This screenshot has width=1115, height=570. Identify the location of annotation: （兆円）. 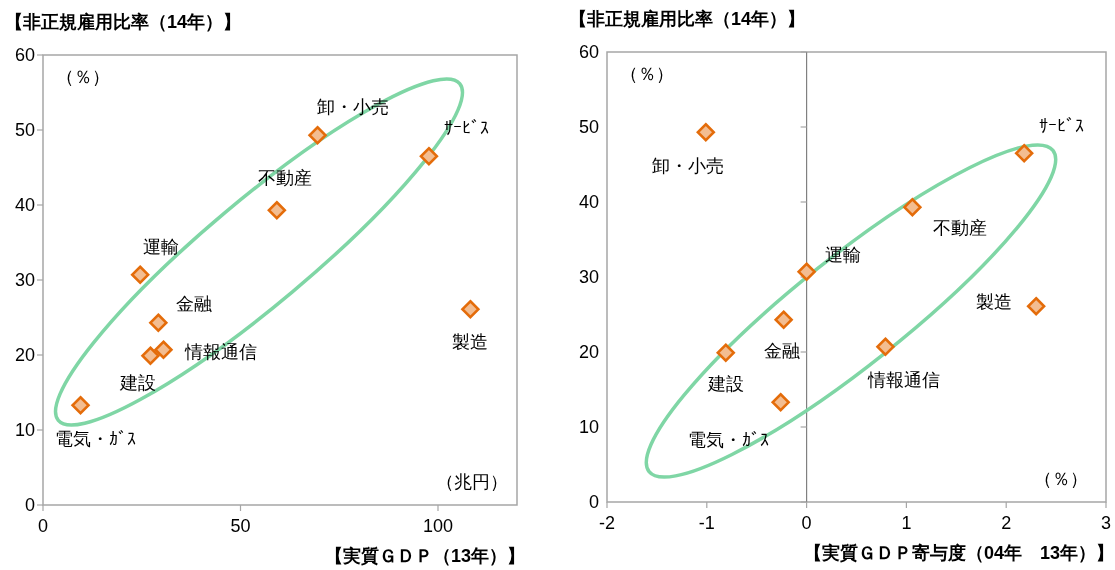
(472, 482).